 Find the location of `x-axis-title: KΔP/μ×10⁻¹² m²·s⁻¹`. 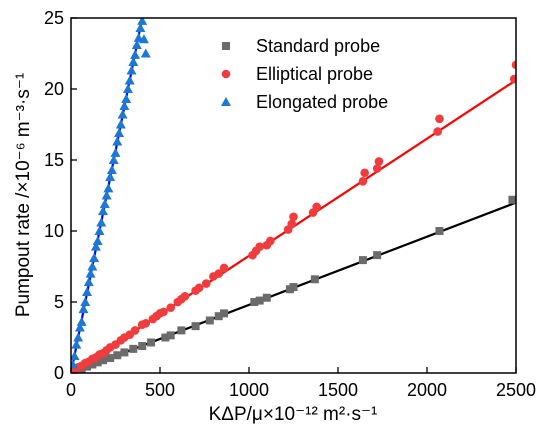

x-axis-title: KΔP/μ×10⁻¹² m²·s⁻¹ is located at coordinates (293, 414).